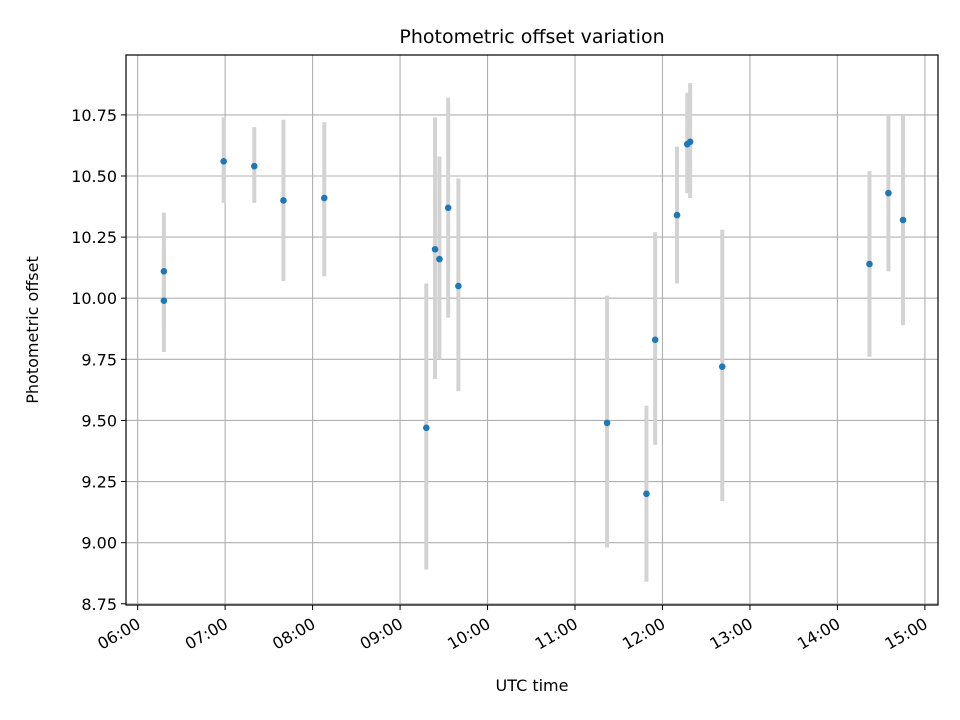 Image resolution: width=960 pixels, height=720 pixels. I want to click on y-axis-ticks: 8.75 9.00 9.25 9.50 9.75 10.00 10.25 10.50 10.75, so click(98, 360).